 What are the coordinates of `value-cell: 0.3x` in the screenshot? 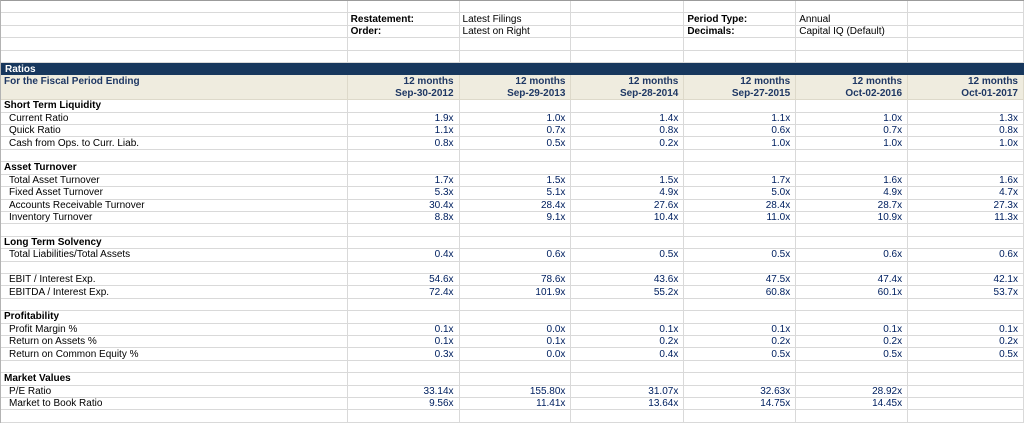 It's located at (403, 354).